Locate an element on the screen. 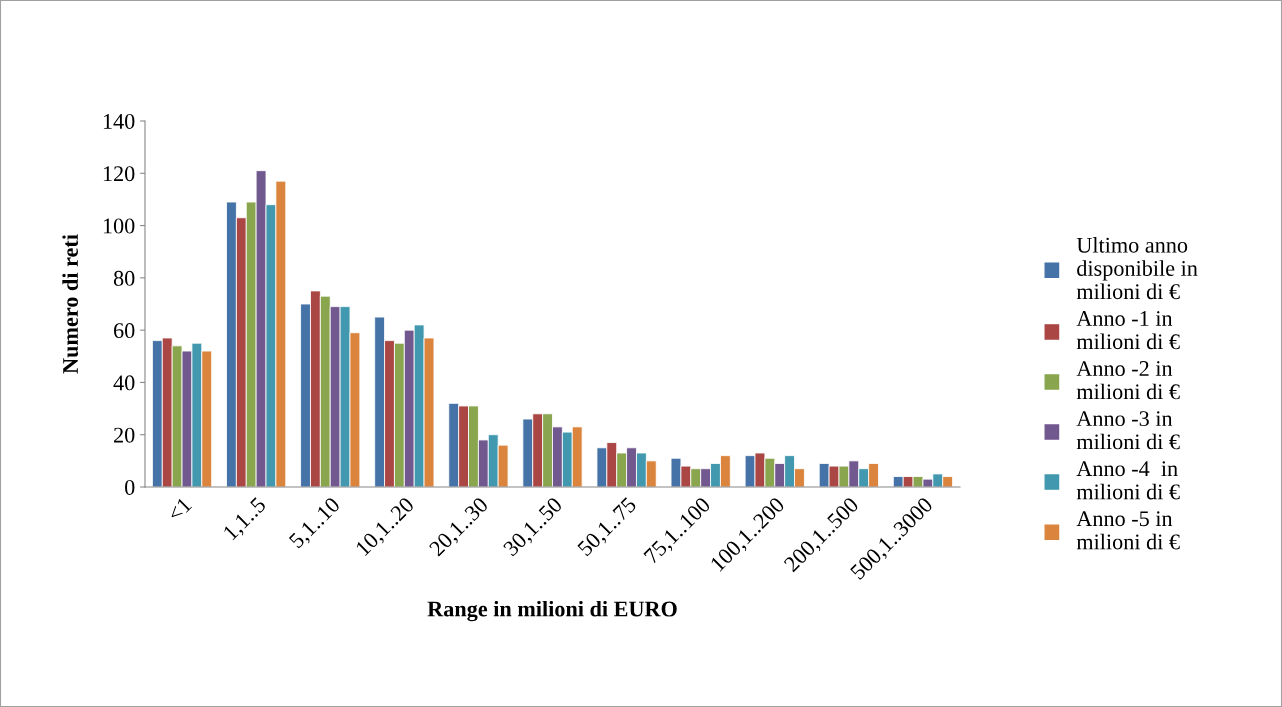 This screenshot has width=1282, height=707. y-tick-label: 20 is located at coordinates (124, 435).